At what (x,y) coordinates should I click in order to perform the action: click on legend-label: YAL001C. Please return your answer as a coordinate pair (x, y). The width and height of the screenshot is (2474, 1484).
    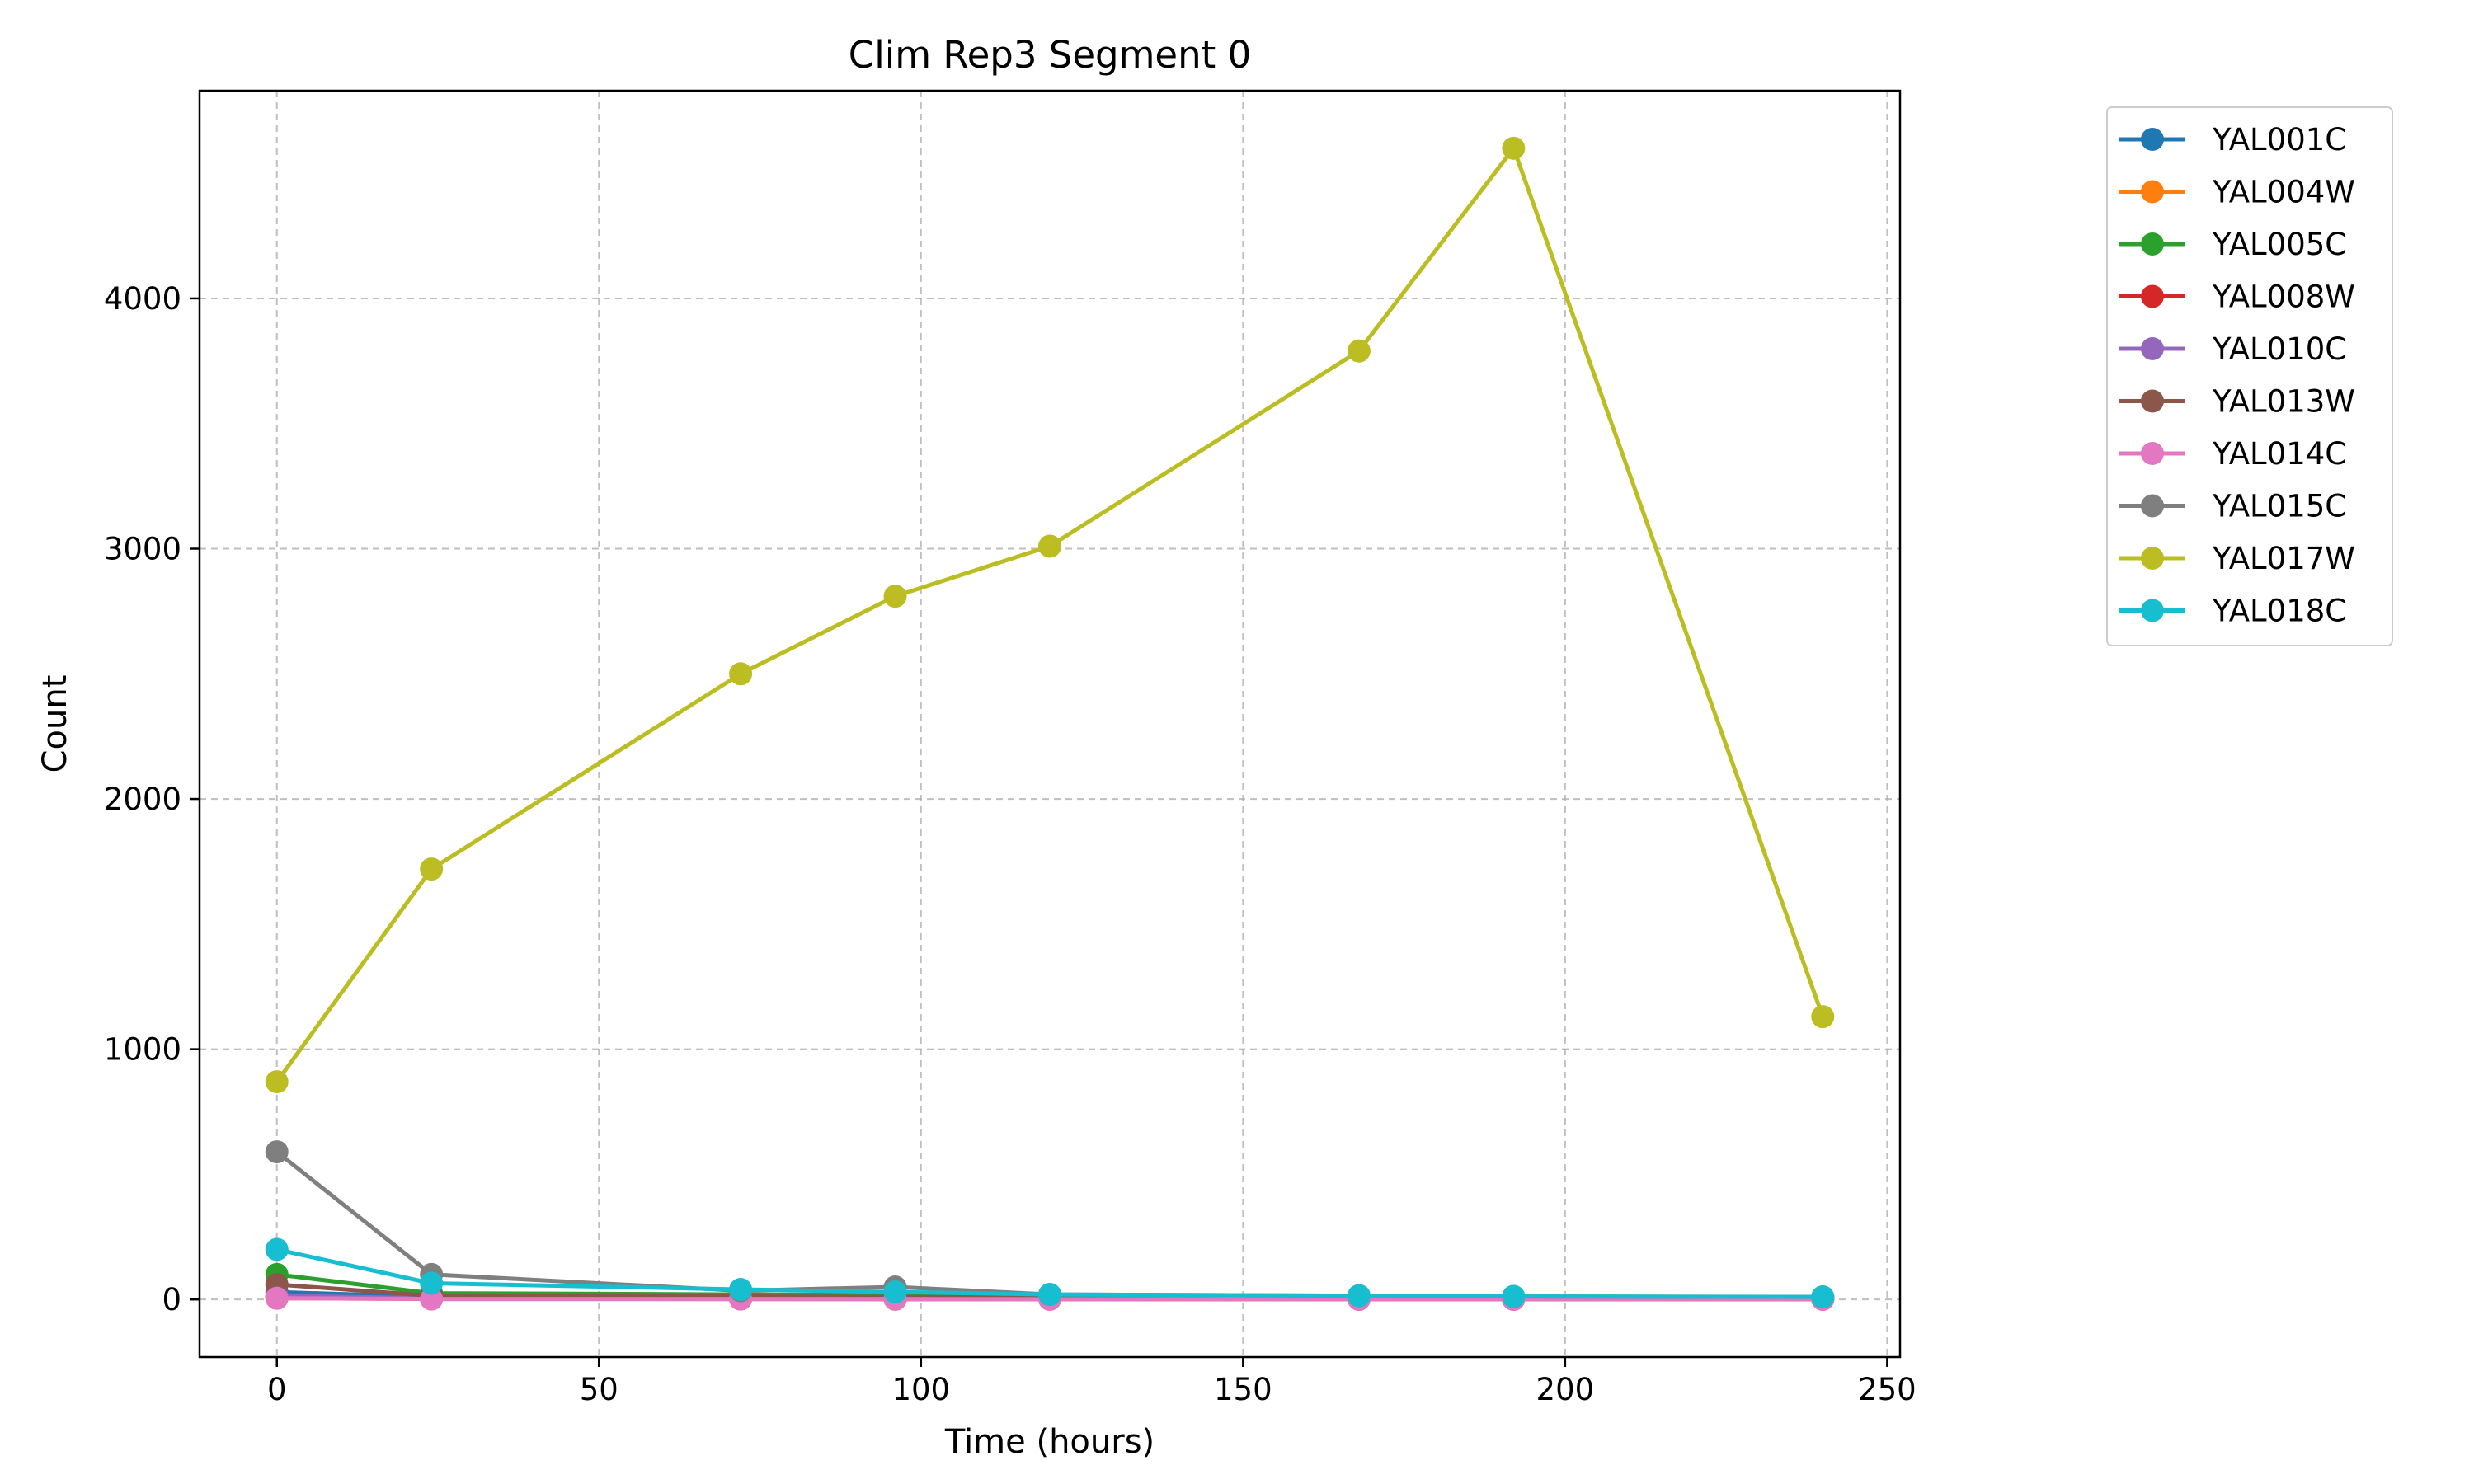
    Looking at the image, I should click on (2279, 139).